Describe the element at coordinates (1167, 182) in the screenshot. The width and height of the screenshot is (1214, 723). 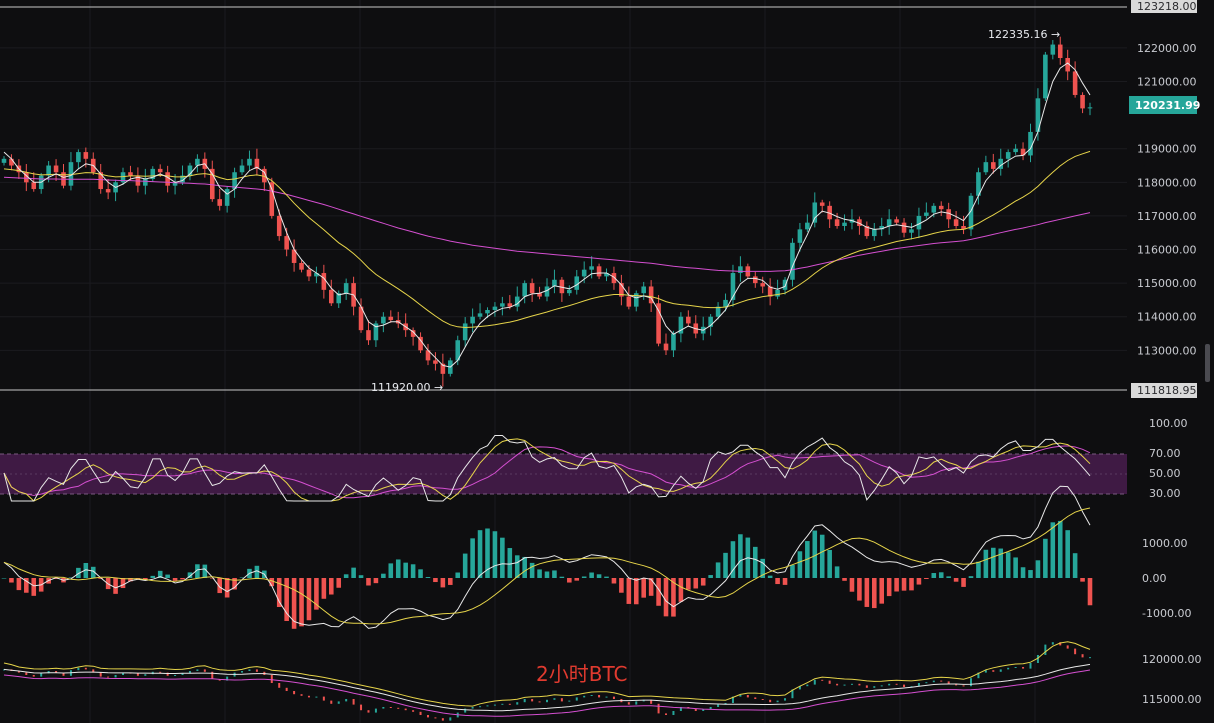
I see `price-tick-label: 118000.00` at that location.